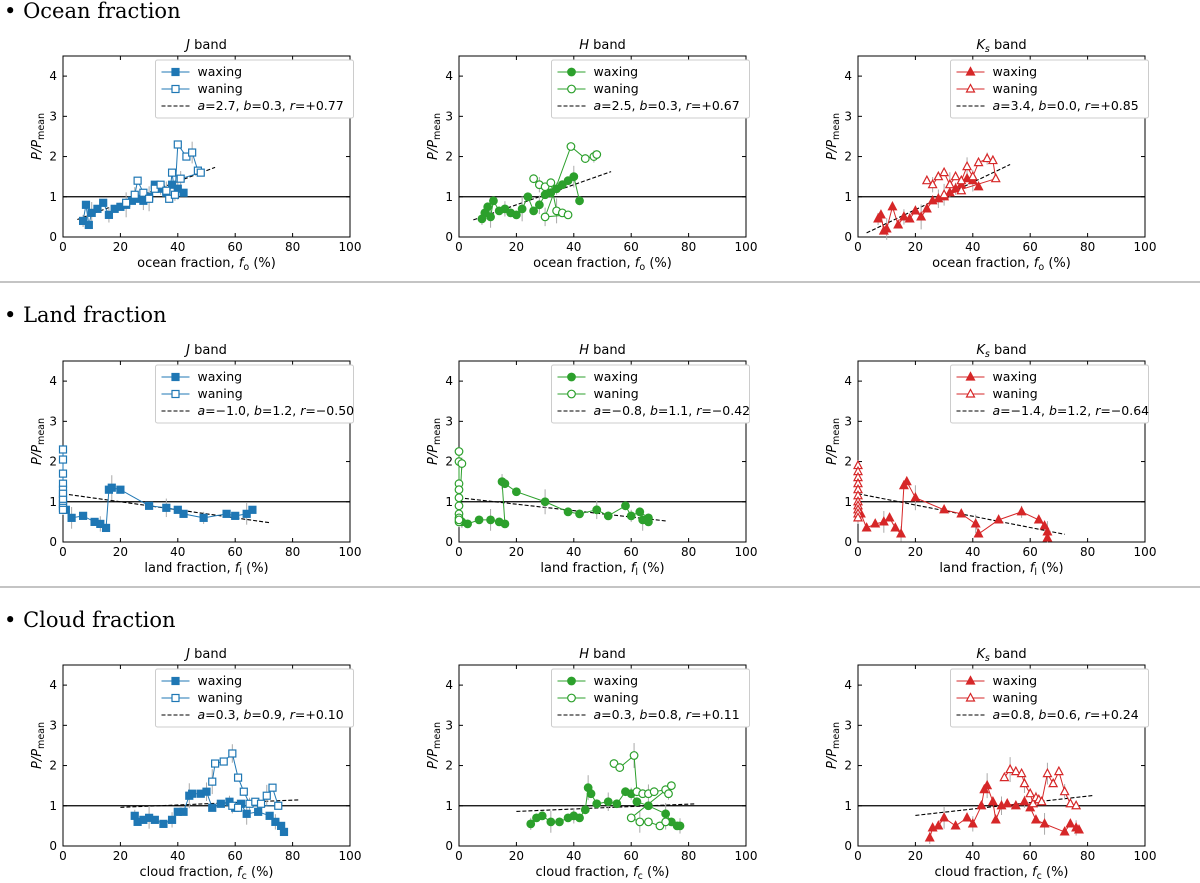  Describe the element at coordinates (715, 714) in the screenshot. I see `legend-fit-part: =+0.11` at that location.